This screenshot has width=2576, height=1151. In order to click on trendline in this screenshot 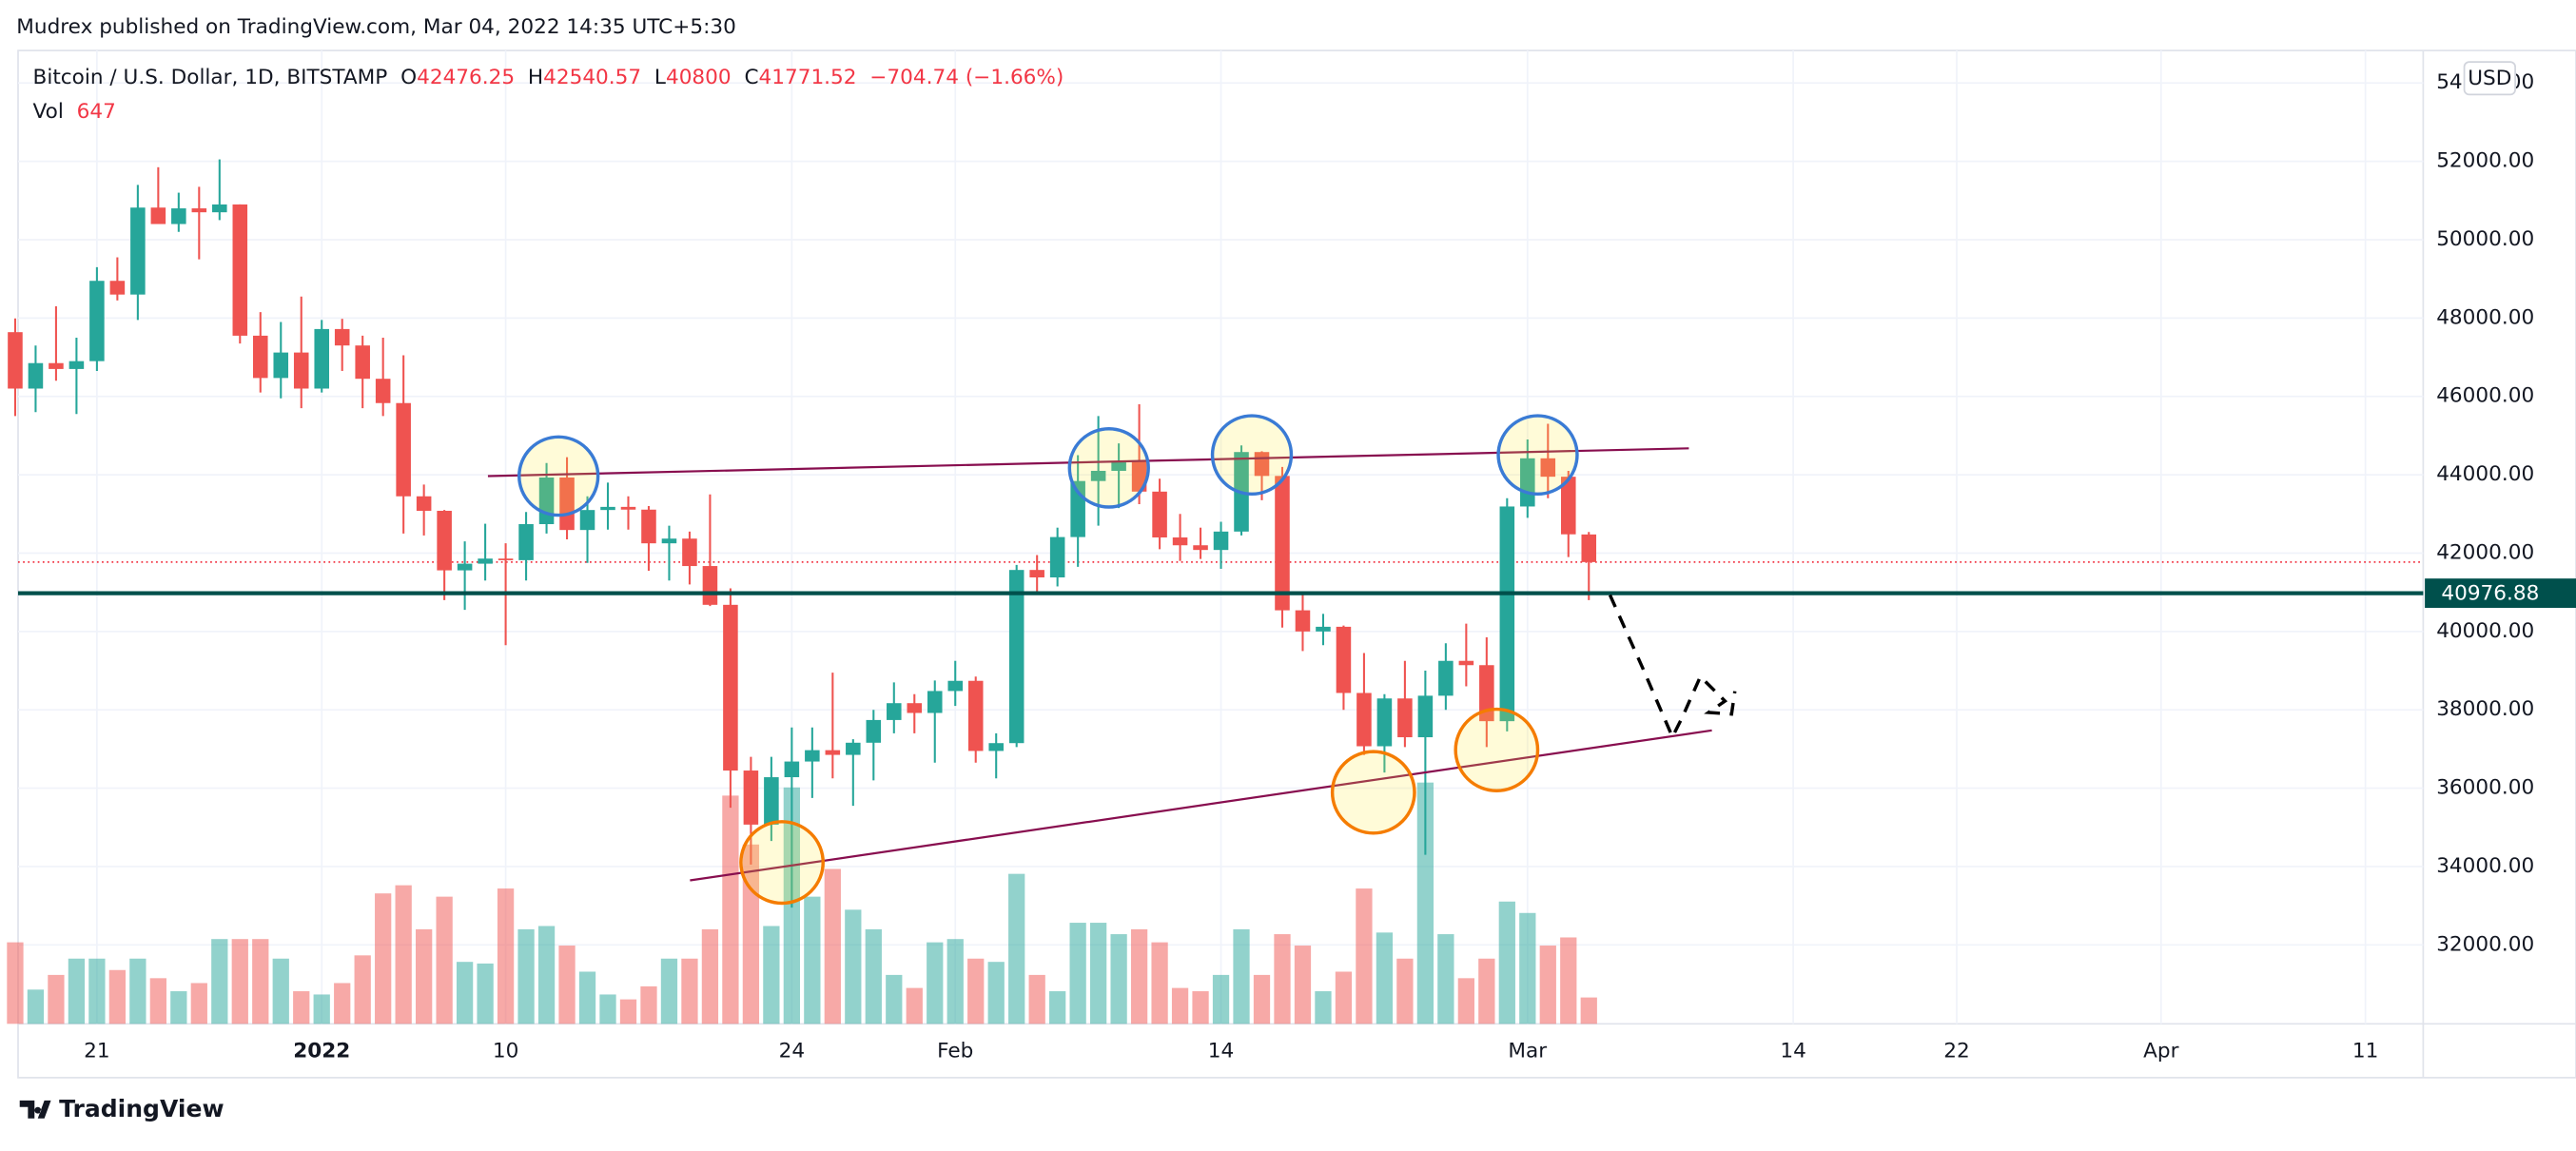, I will do `click(1201, 806)`.